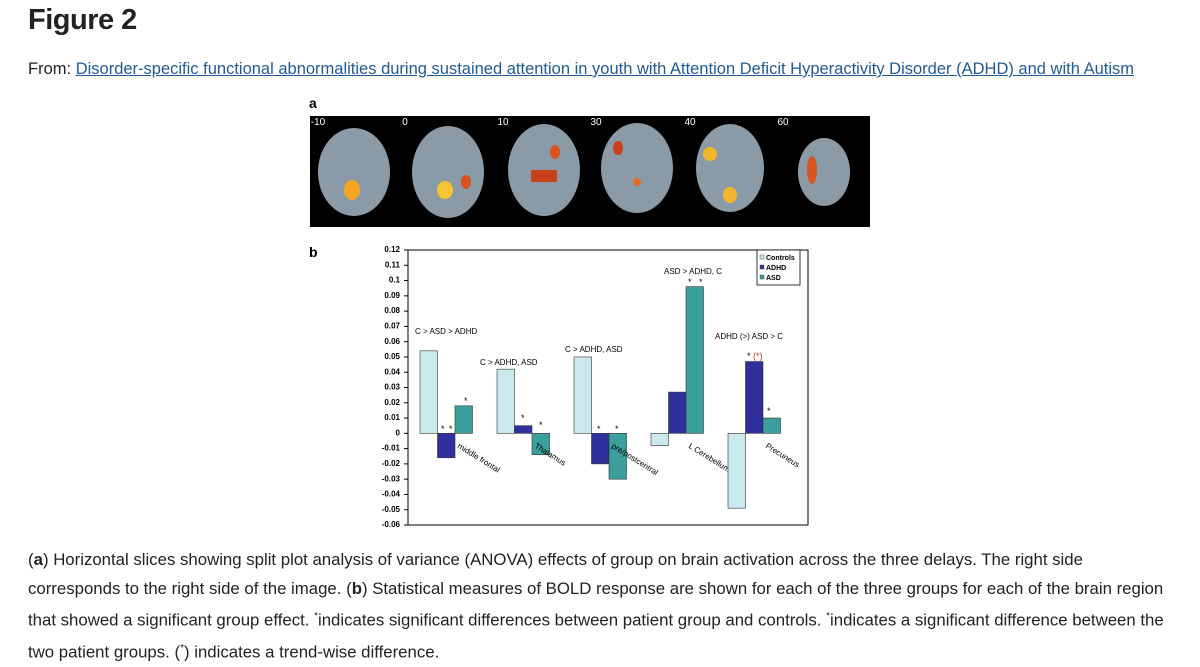 The image size is (1200, 667). Describe the element at coordinates (690, 122) in the screenshot. I see `slice-label: 40` at that location.